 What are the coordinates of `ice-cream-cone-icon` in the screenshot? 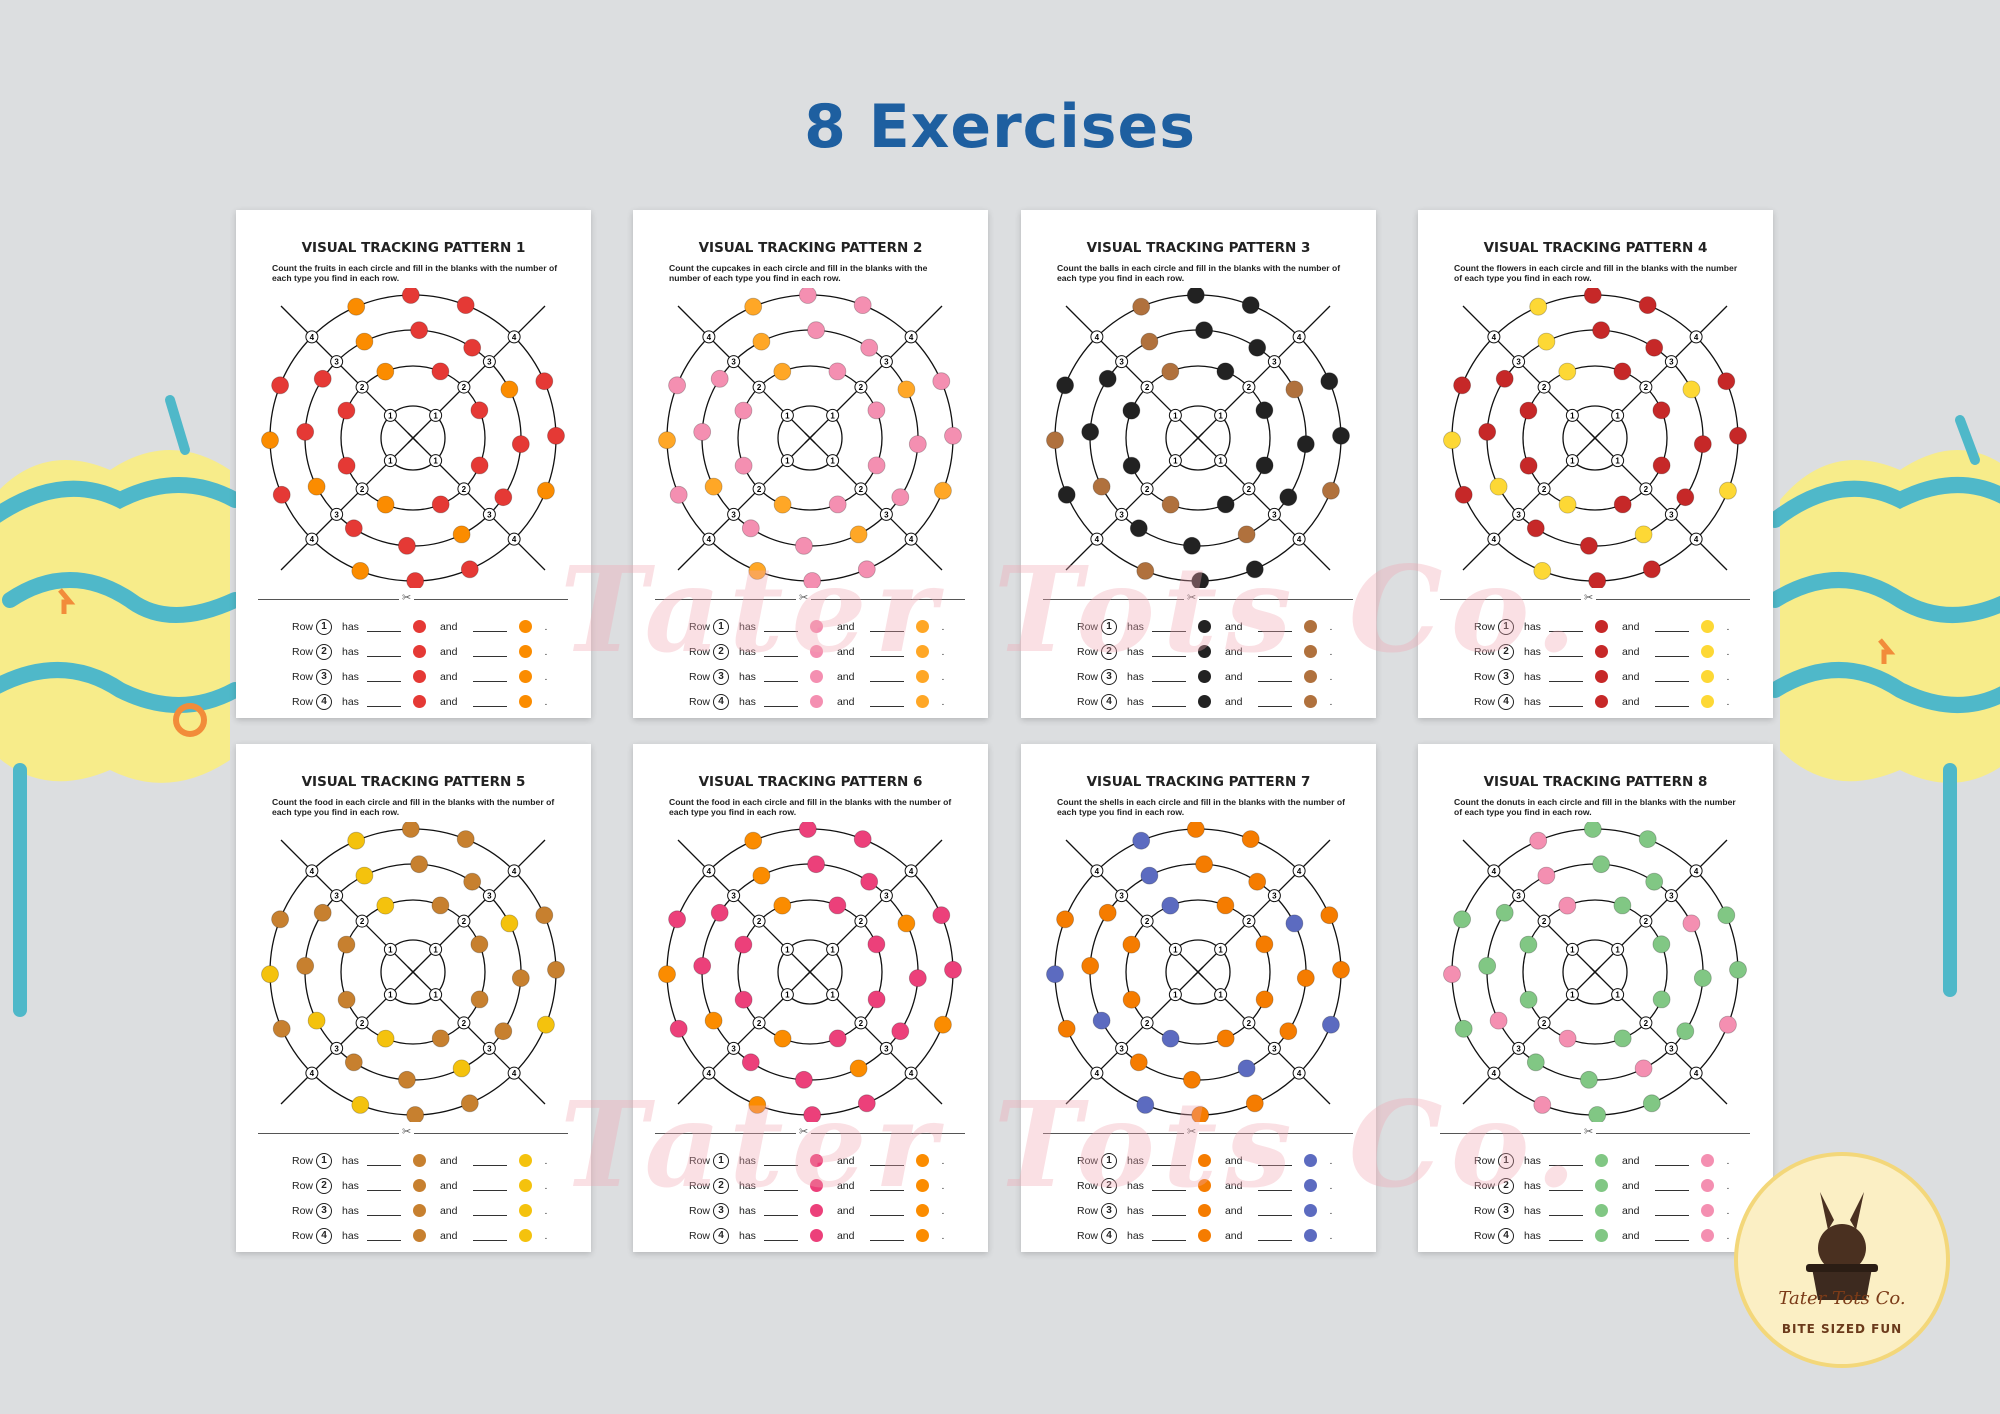 It's located at (677, 919).